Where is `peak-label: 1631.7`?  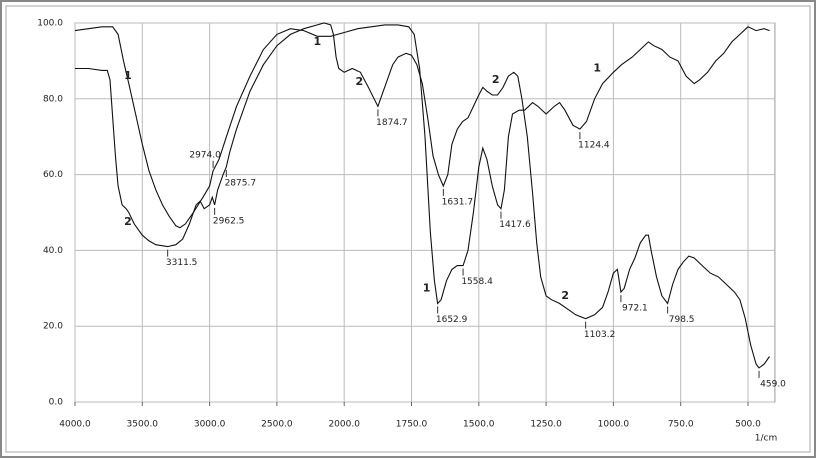
peak-label: 1631.7 is located at coordinates (458, 202).